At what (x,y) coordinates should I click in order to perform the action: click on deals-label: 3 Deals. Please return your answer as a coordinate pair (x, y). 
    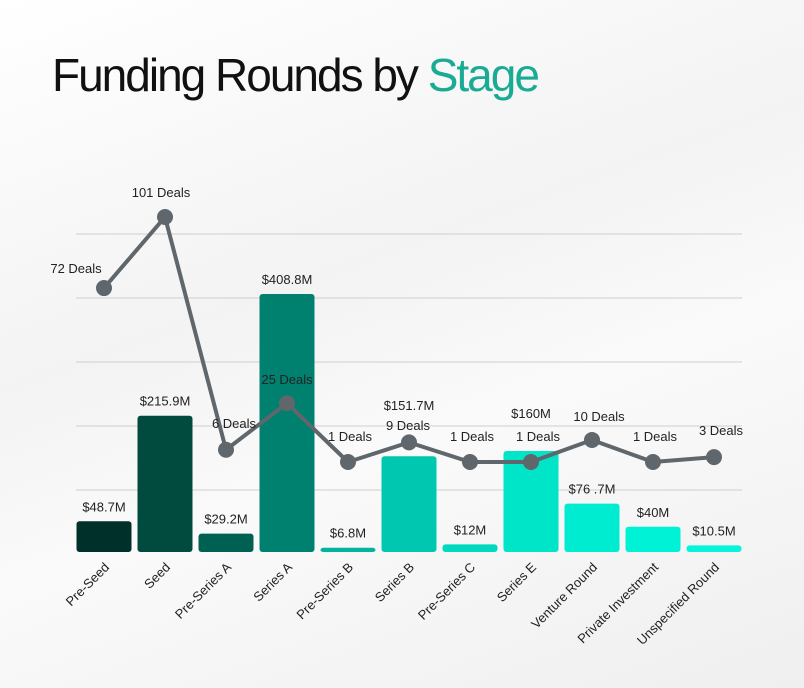
    Looking at the image, I should click on (721, 430).